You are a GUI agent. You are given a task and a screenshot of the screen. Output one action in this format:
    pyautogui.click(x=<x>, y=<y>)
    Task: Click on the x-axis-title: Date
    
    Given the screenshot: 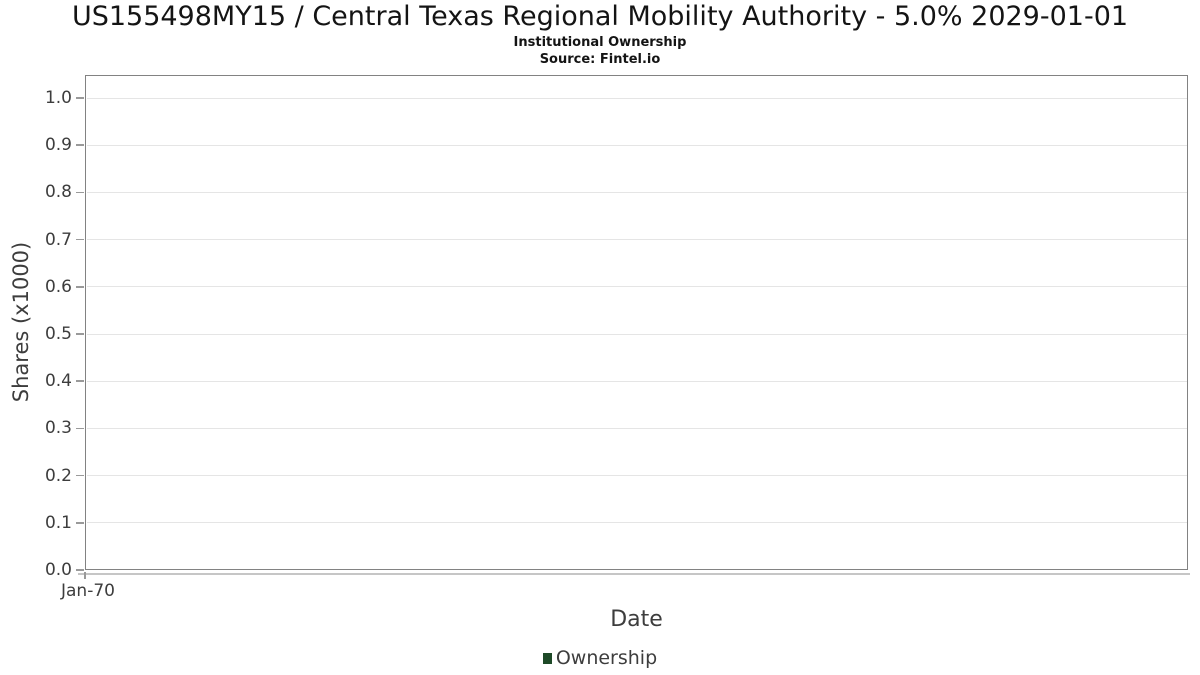 What is the action you would take?
    pyautogui.click(x=636, y=619)
    